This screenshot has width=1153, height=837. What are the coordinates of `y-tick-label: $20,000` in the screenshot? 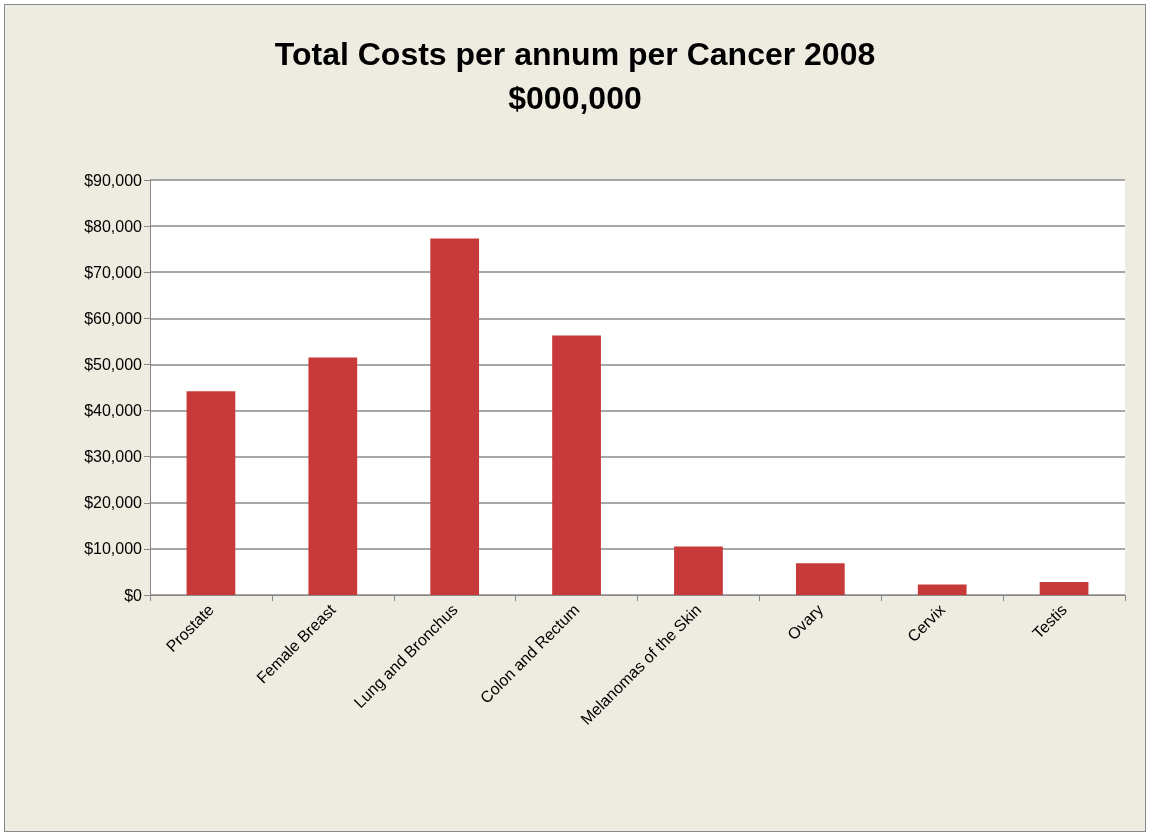 It's located at (113, 503).